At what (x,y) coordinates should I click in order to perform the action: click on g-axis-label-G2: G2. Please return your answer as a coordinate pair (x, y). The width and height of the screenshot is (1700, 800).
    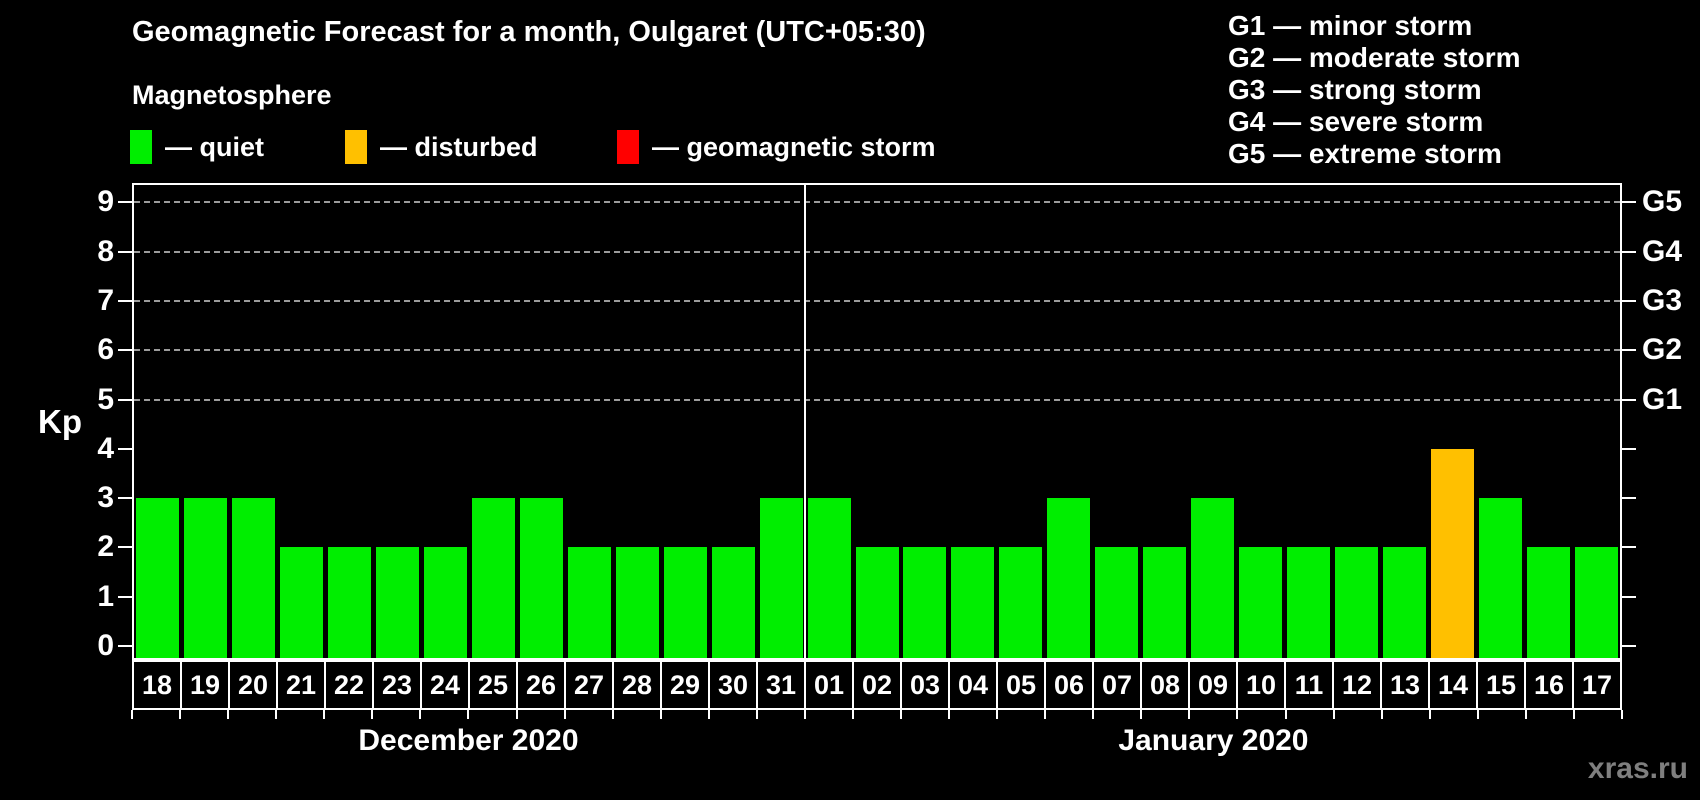
    Looking at the image, I should click on (1662, 350).